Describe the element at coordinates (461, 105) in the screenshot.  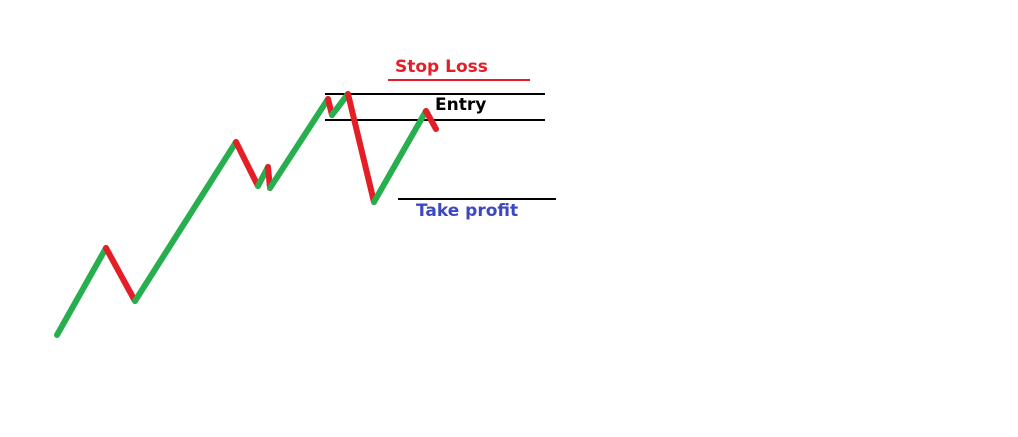
I see `entry-label: Entry` at that location.